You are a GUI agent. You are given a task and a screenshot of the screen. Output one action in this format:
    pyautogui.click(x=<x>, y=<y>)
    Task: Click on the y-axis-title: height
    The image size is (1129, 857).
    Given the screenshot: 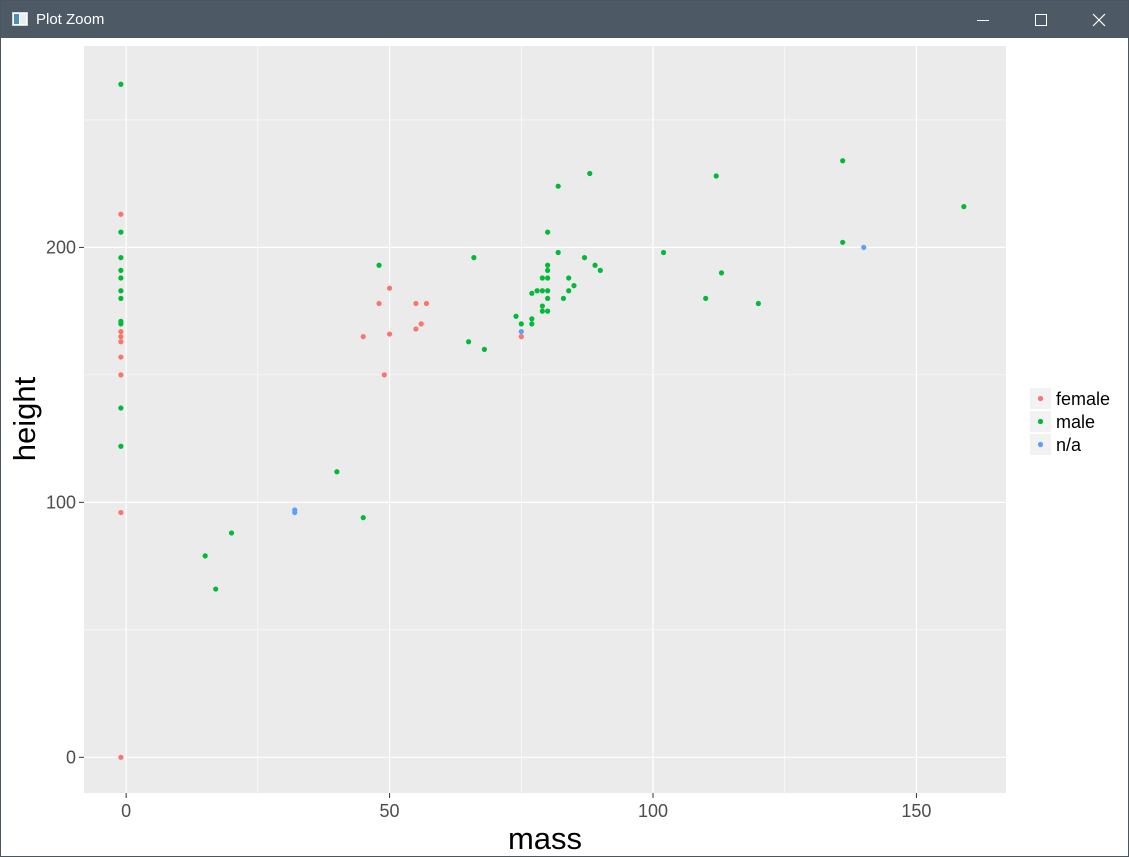 What is the action you would take?
    pyautogui.click(x=24, y=418)
    